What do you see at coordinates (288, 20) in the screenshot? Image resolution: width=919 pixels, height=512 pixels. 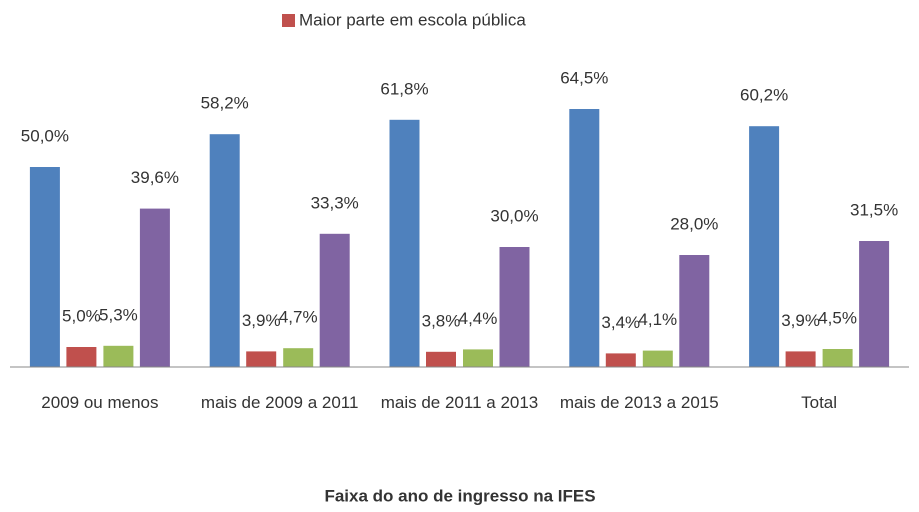 I see `legend-swatch` at bounding box center [288, 20].